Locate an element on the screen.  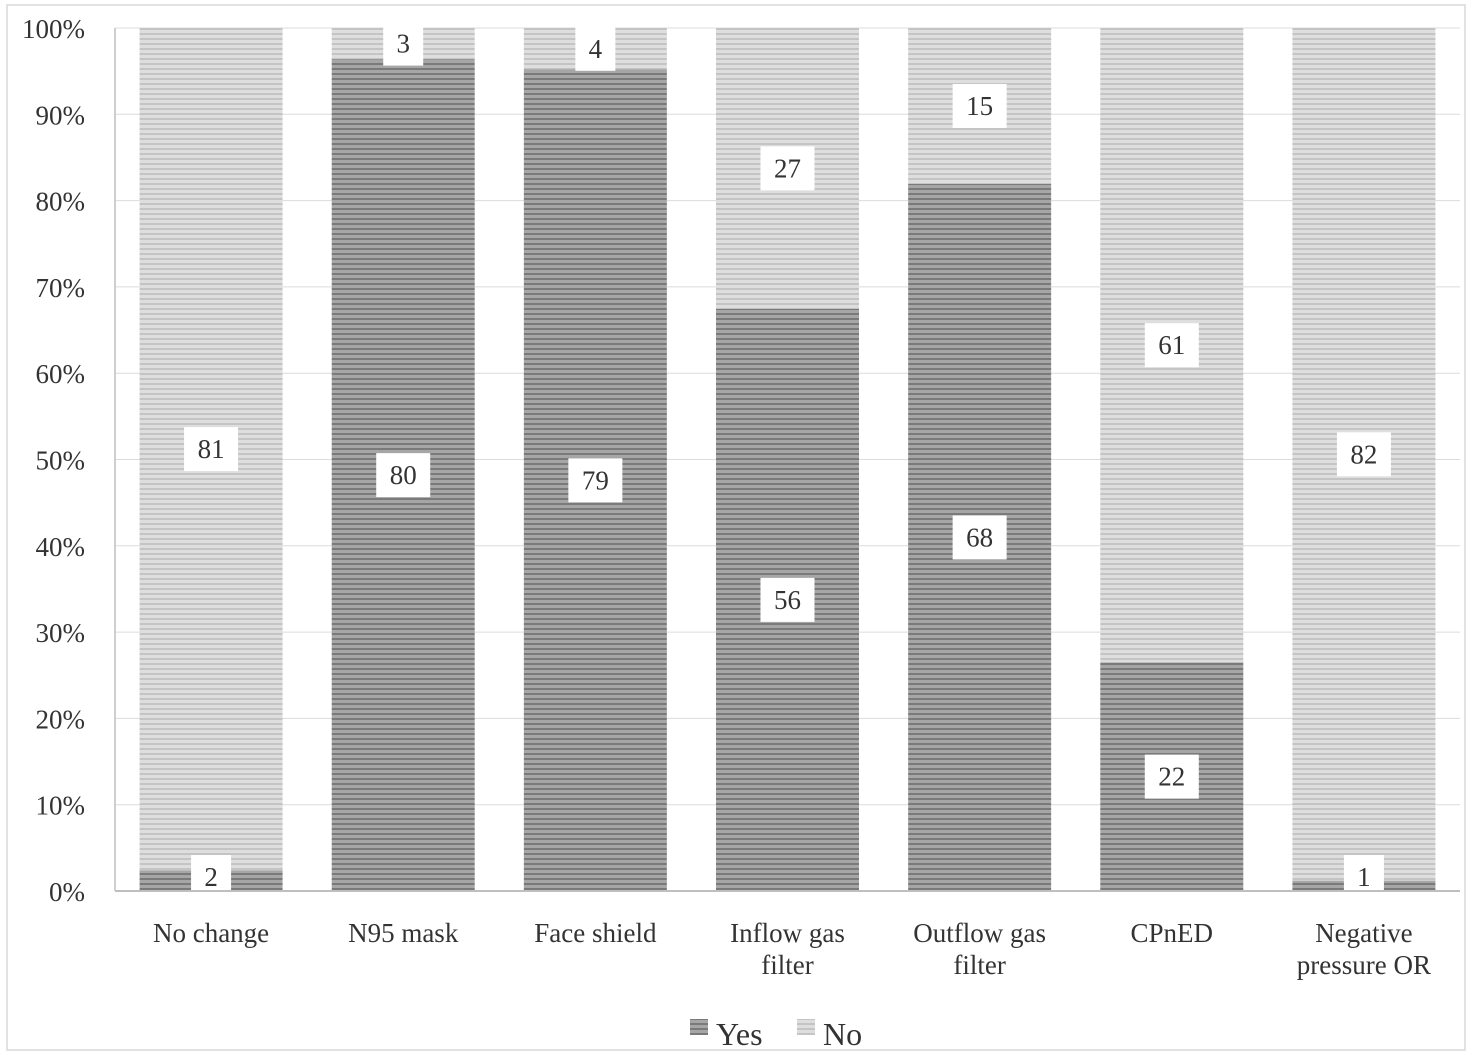
data-label: 15 is located at coordinates (979, 106).